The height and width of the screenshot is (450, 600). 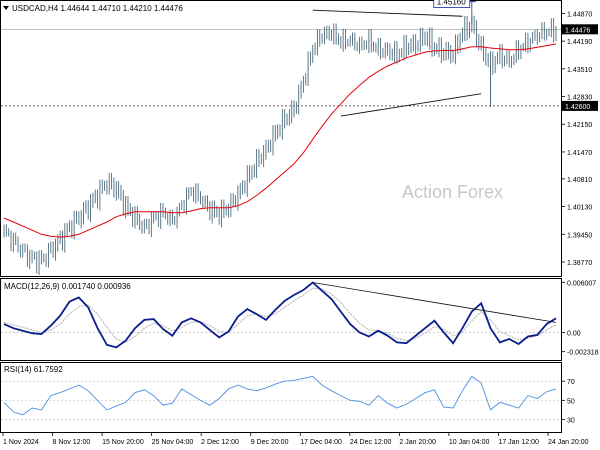 I want to click on support-price-box, so click(x=580, y=105).